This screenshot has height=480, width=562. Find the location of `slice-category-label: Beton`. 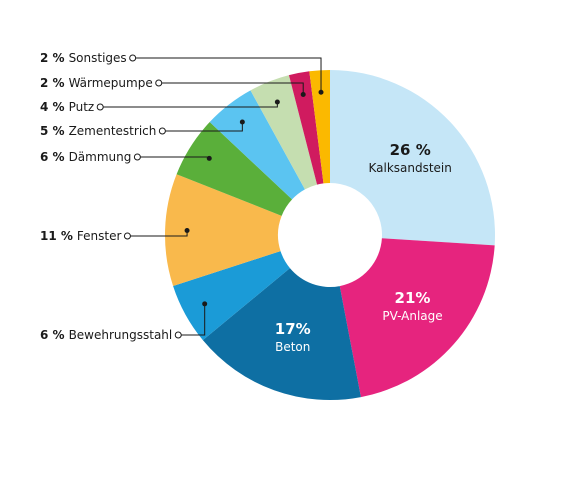

slice-category-label: Beton is located at coordinates (292, 347).